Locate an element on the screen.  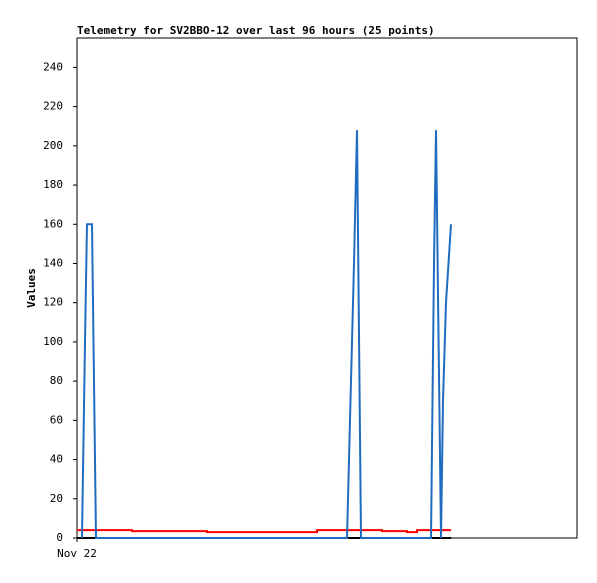
y-tick-label: 160 is located at coordinates (53, 223).